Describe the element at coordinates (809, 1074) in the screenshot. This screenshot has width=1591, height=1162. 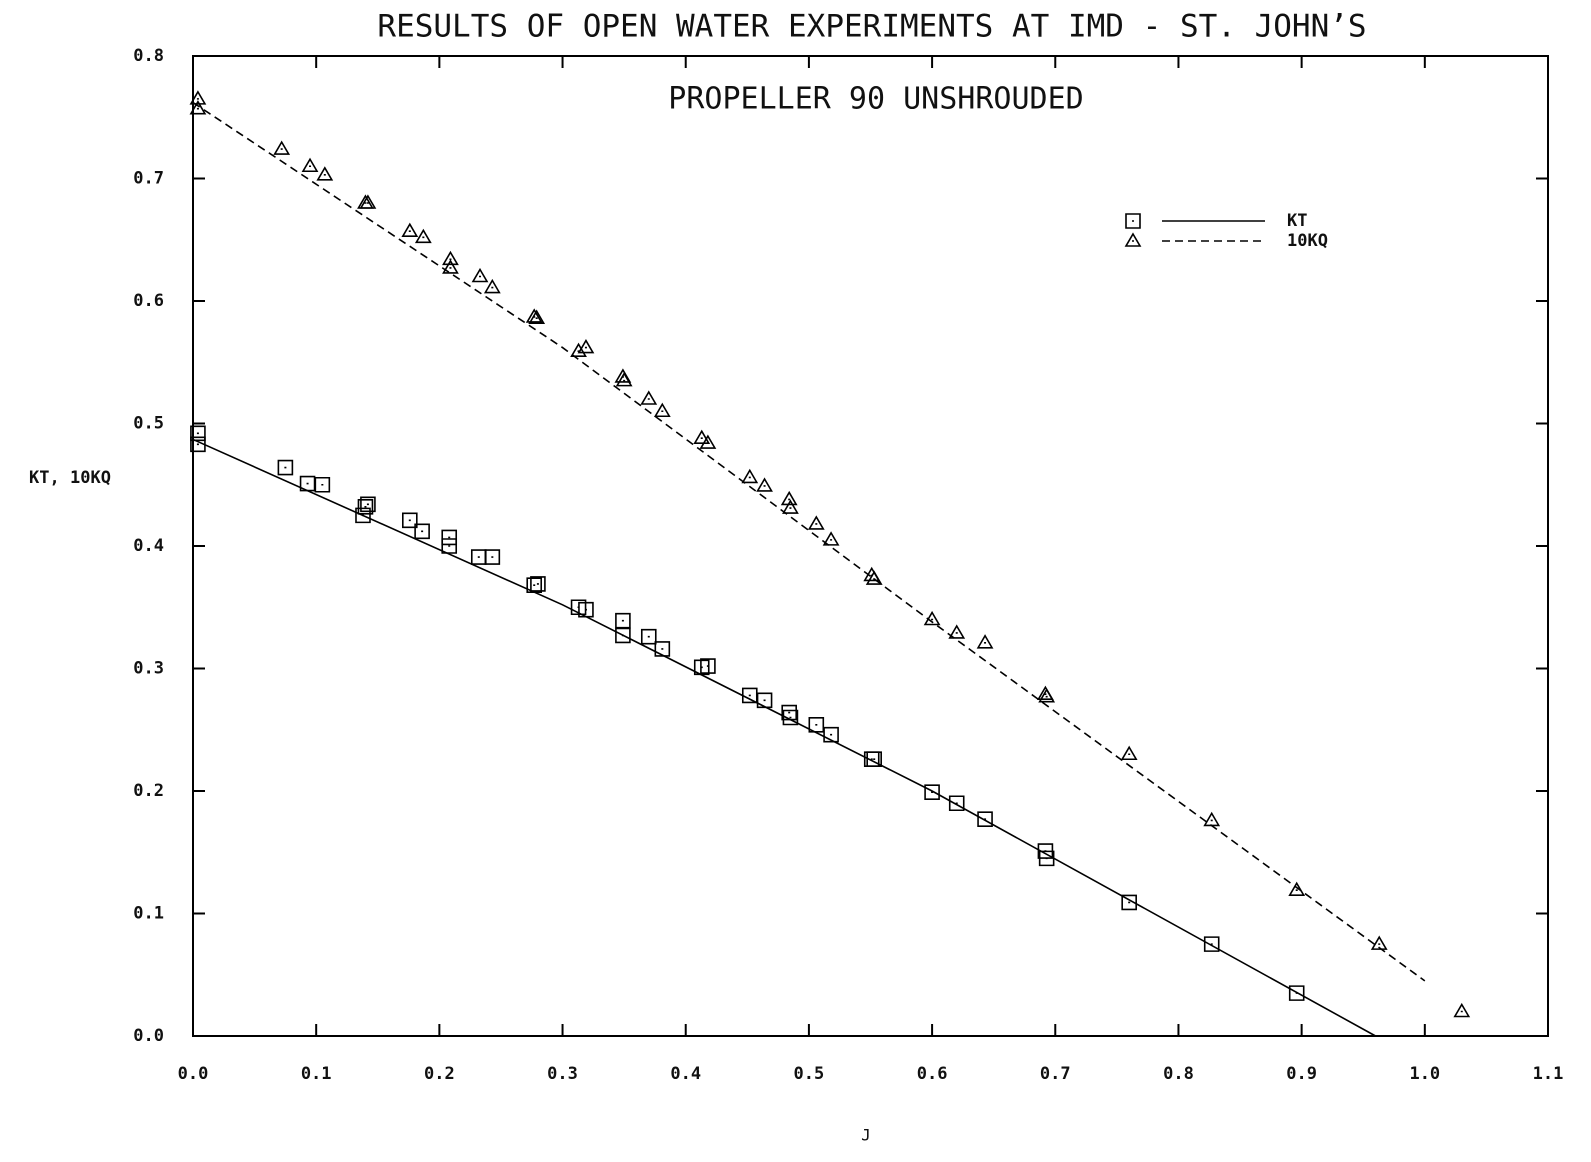
I see `x-tick-label: 0.5` at that location.